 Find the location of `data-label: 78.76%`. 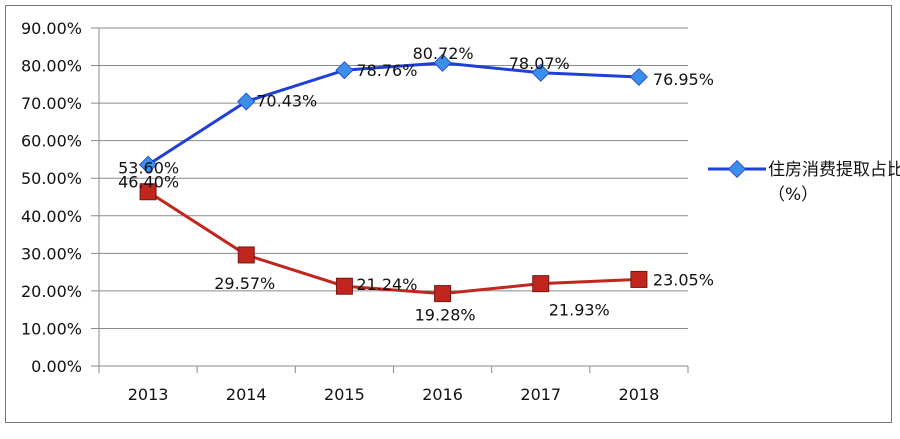

data-label: 78.76% is located at coordinates (386, 70).